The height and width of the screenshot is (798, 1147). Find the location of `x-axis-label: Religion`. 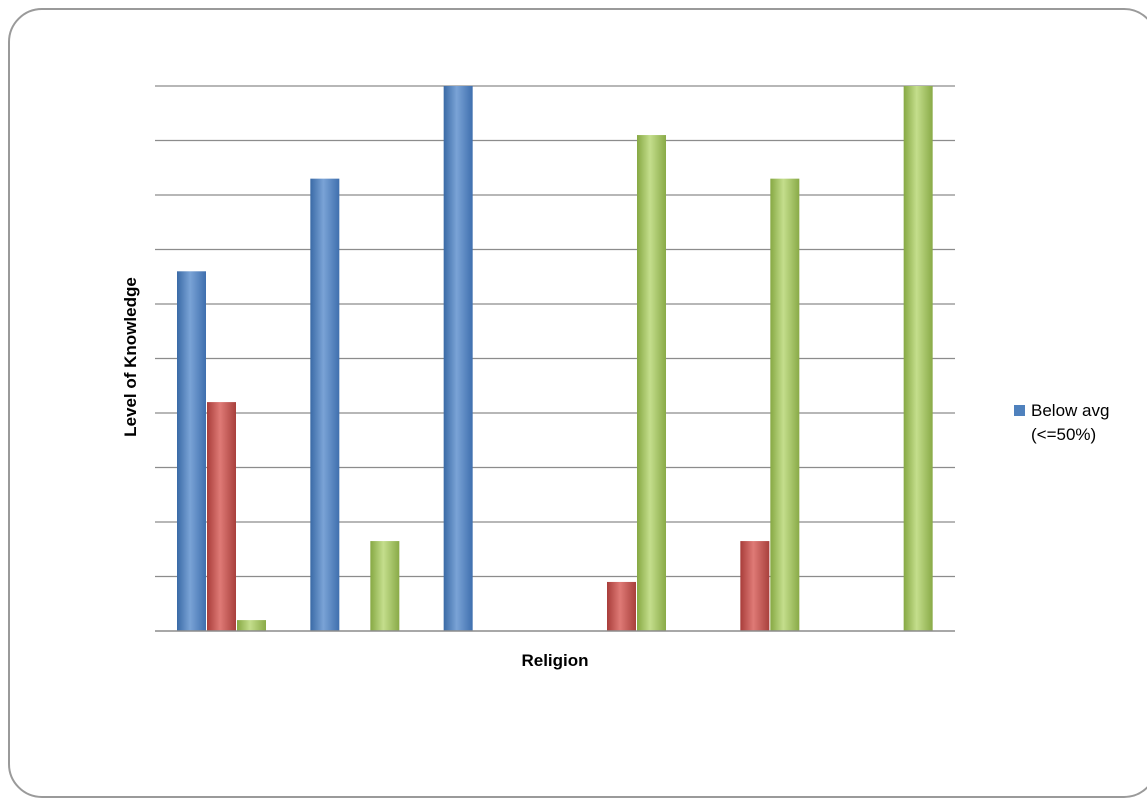

x-axis-label: Religion is located at coordinates (554, 660).